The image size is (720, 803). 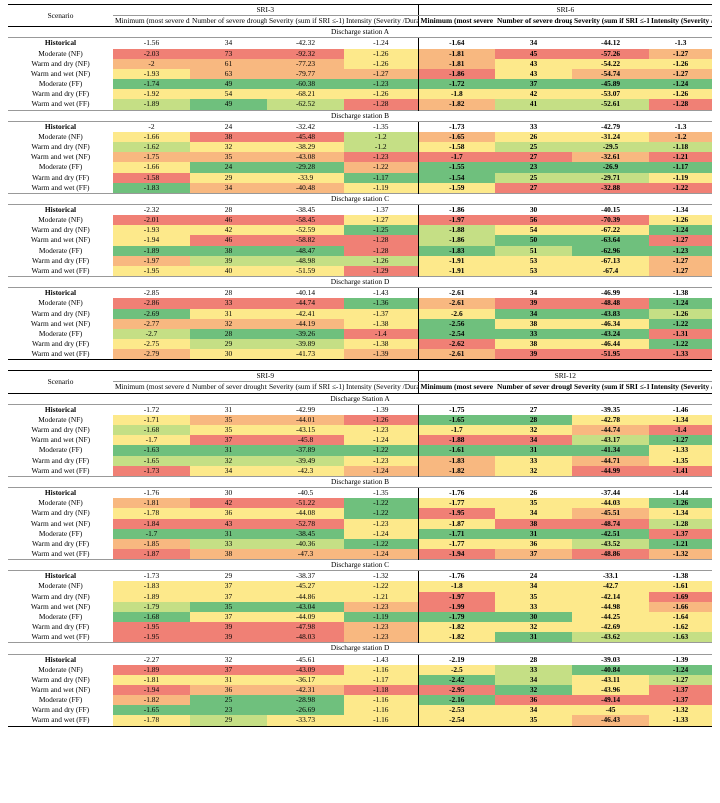 I want to click on index-group-header: SRI-9, so click(x=266, y=376).